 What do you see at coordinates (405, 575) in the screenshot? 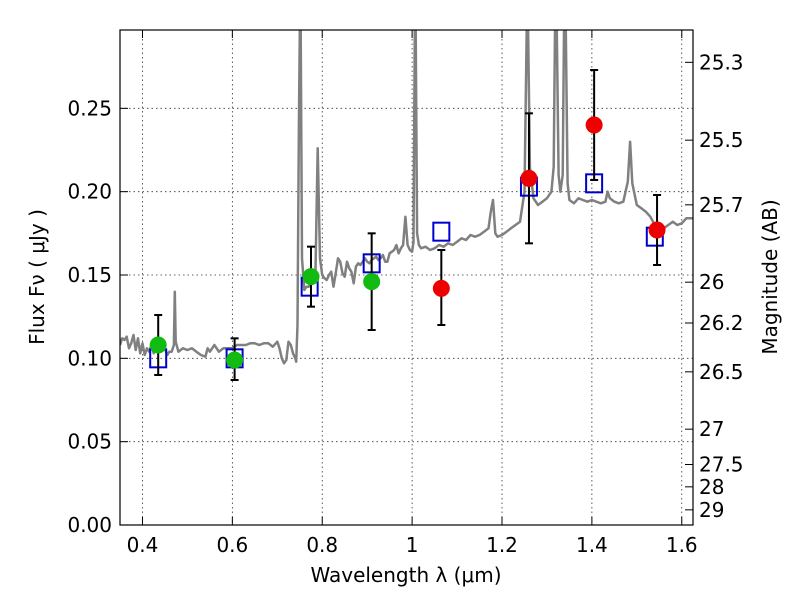
I see `x-axis-label: Wavelength λ (μm)` at bounding box center [405, 575].